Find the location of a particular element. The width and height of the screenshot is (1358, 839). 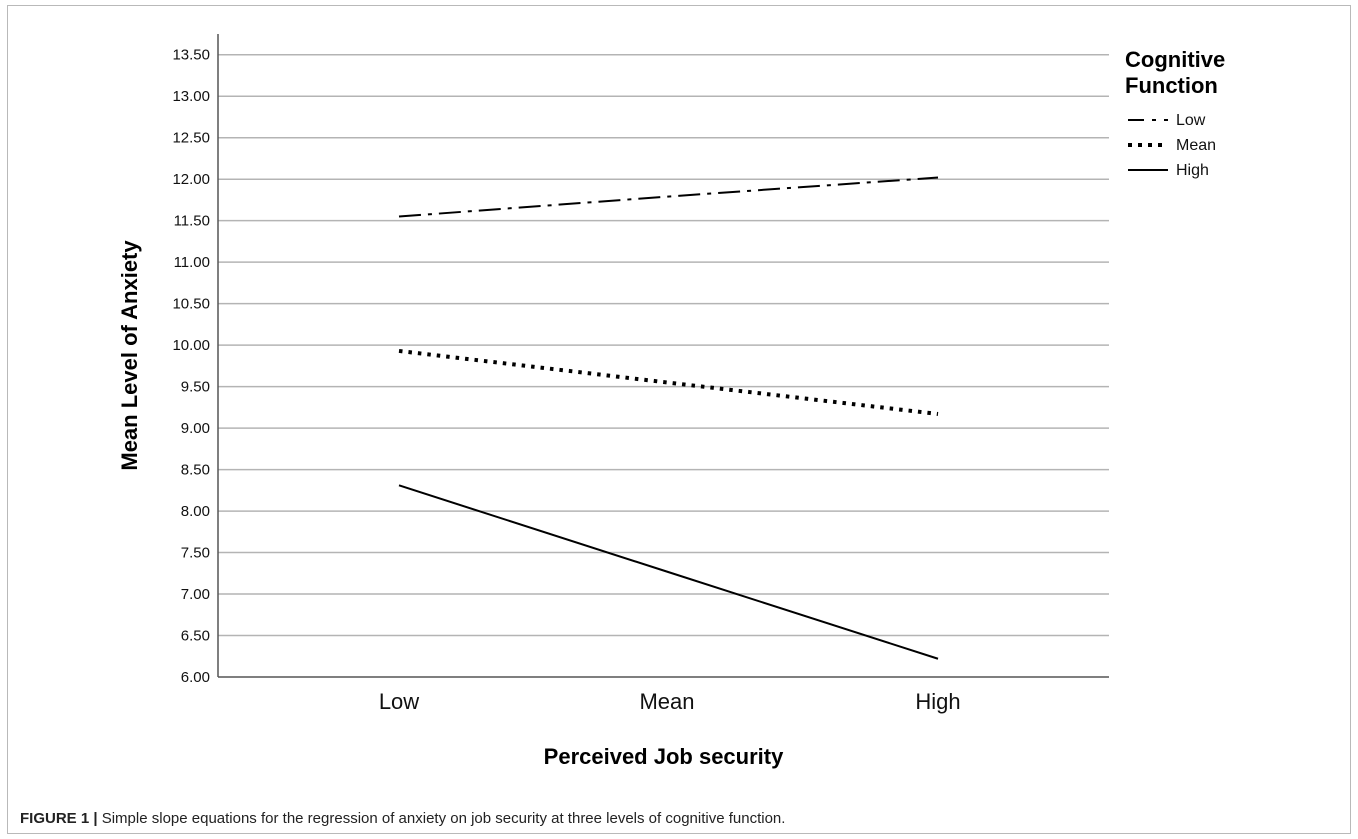

x-category-label: Low is located at coordinates (399, 701).